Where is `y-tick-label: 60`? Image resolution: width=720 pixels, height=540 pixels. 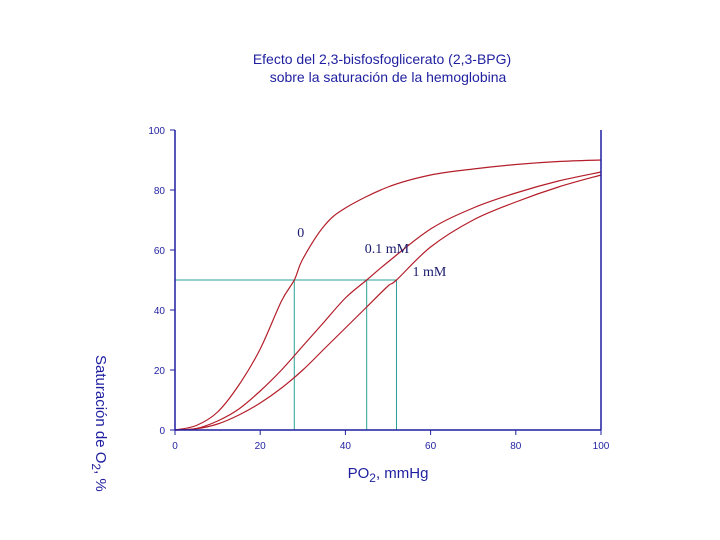 y-tick-label: 60 is located at coordinates (160, 251).